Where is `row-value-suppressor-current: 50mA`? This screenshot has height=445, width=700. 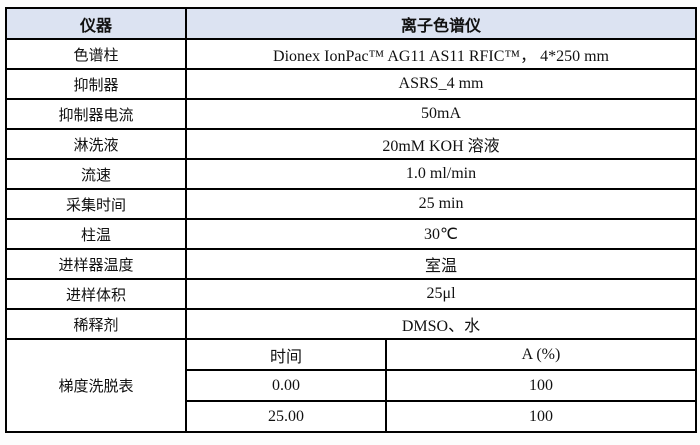 row-value-suppressor-current: 50mA is located at coordinates (441, 114).